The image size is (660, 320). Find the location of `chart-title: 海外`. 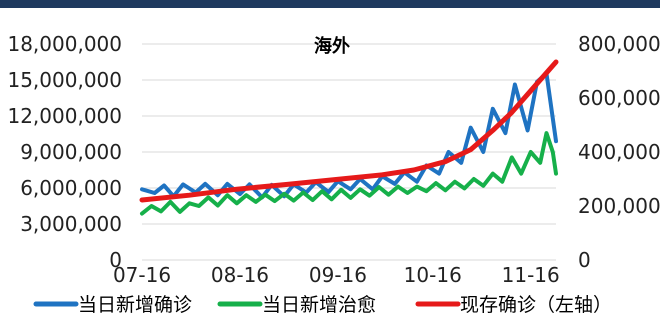

chart-title: 海外 is located at coordinates (332, 46).